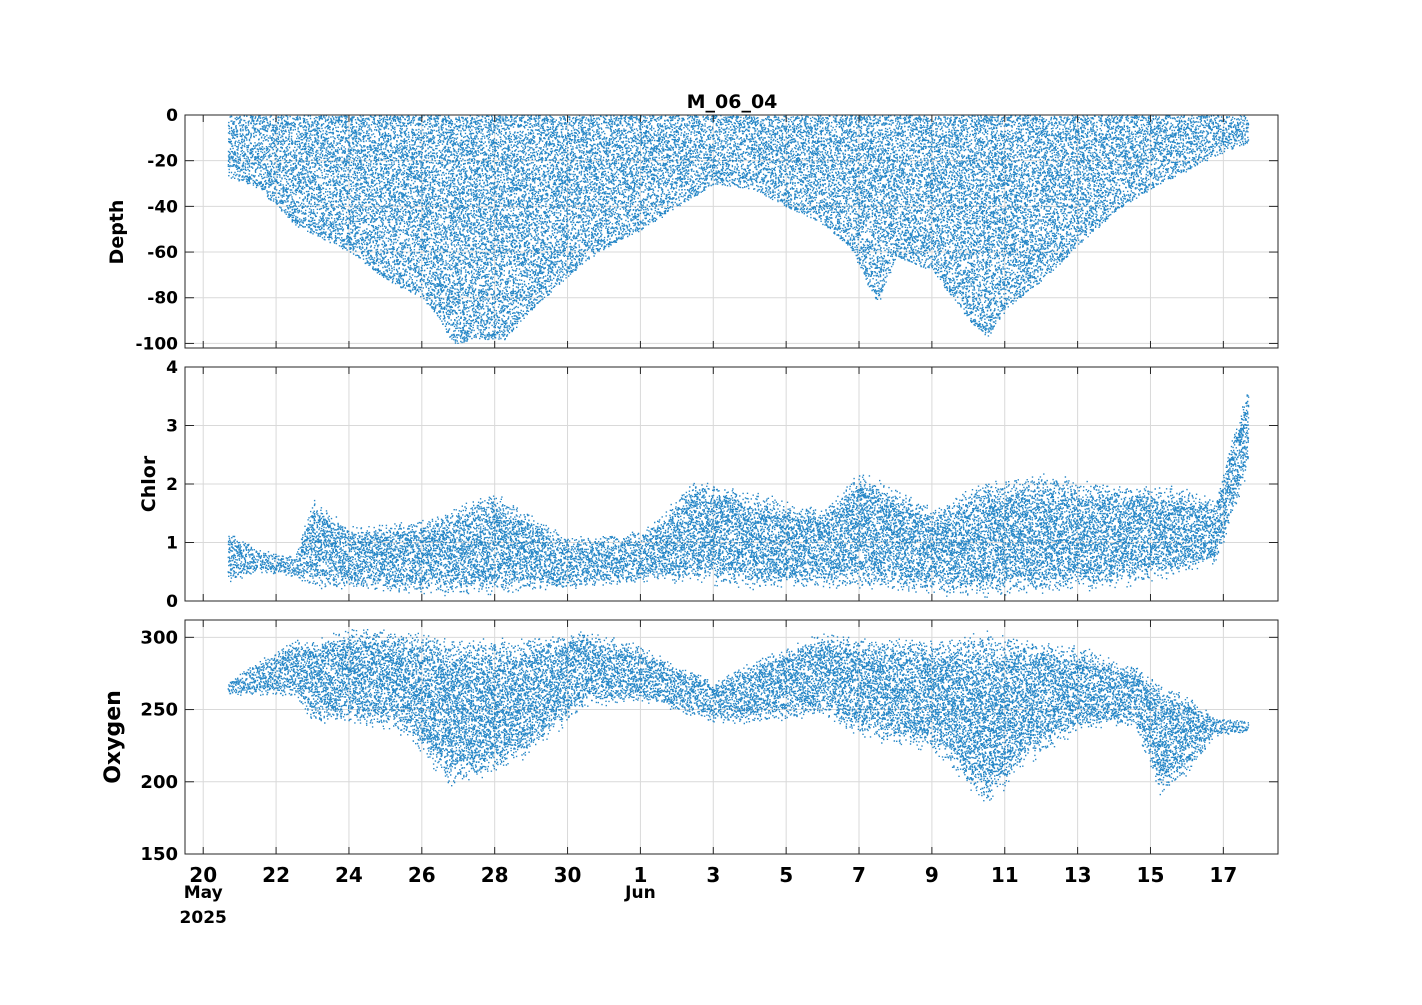  Describe the element at coordinates (159, 782) in the screenshot. I see `oxygen-y-tick-label-1: 200` at that location.